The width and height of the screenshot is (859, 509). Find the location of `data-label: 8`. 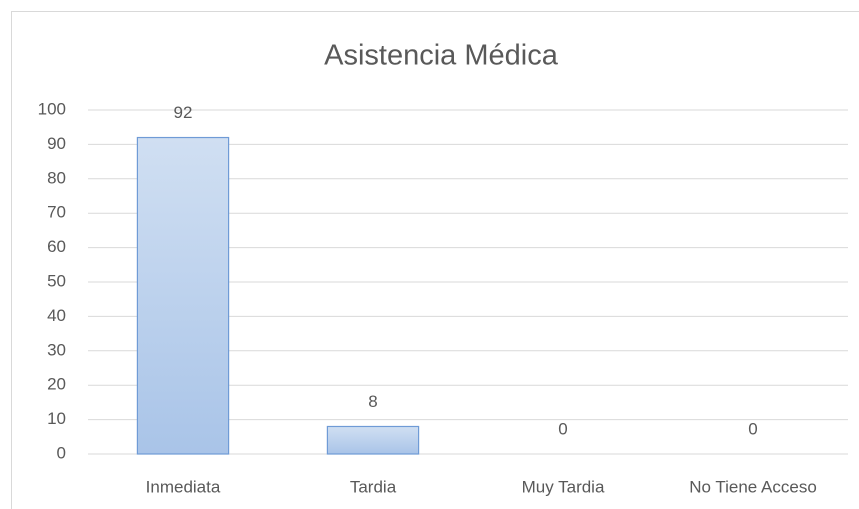

data-label: 8 is located at coordinates (372, 401).